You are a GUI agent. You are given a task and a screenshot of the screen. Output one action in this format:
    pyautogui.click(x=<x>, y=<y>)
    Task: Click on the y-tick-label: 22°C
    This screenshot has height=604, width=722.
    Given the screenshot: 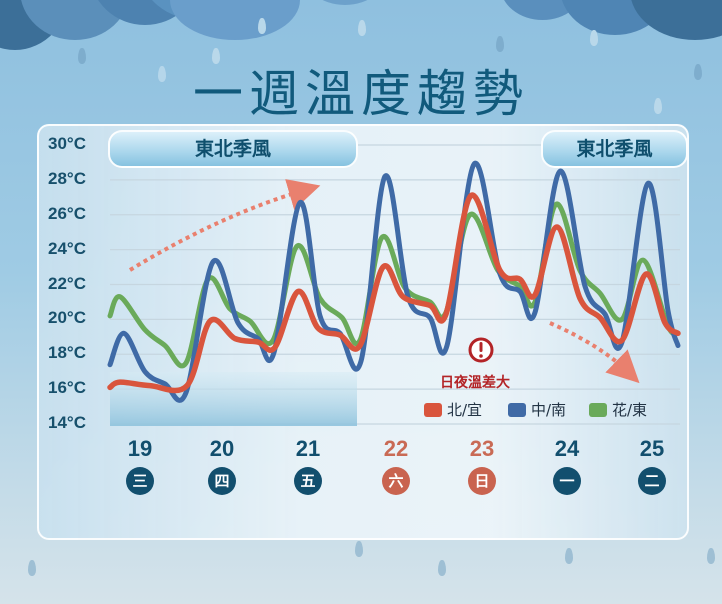 What is the action you would take?
    pyautogui.click(x=67, y=283)
    